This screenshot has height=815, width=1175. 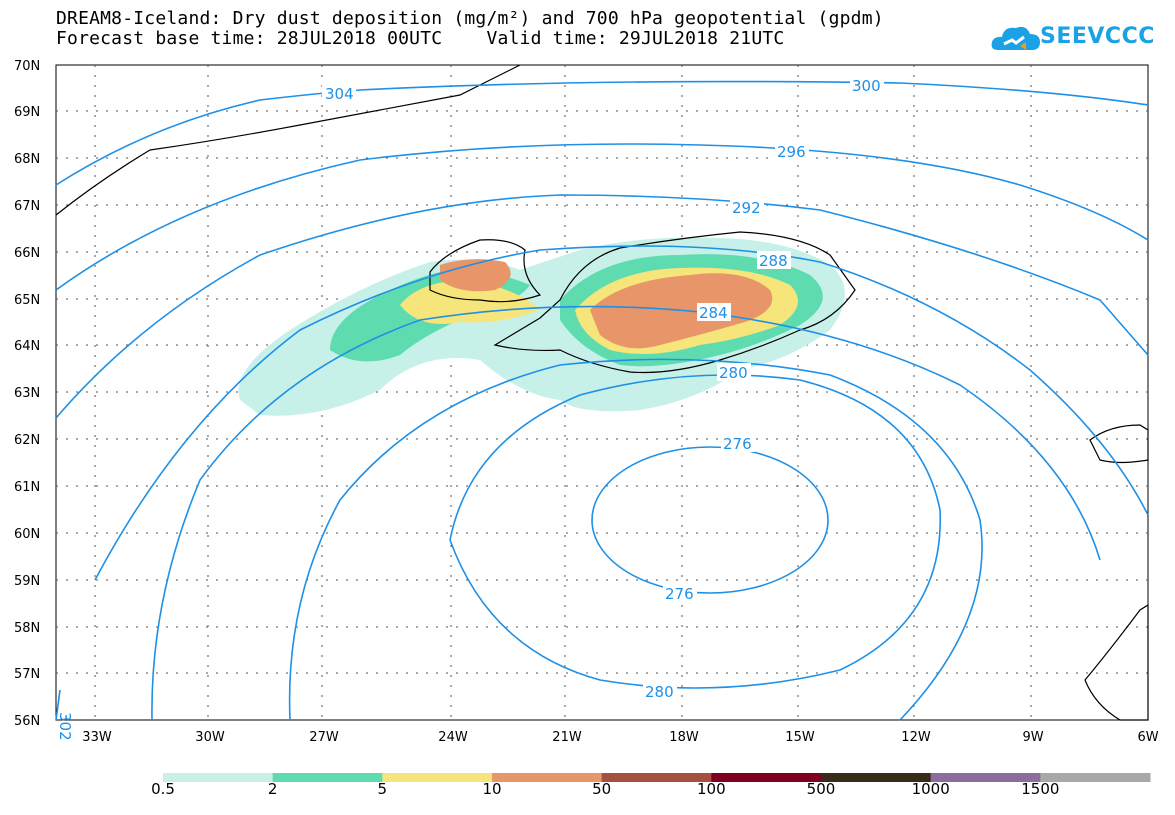 What do you see at coordinates (713, 313) in the screenshot?
I see `contour-label: 284` at bounding box center [713, 313].